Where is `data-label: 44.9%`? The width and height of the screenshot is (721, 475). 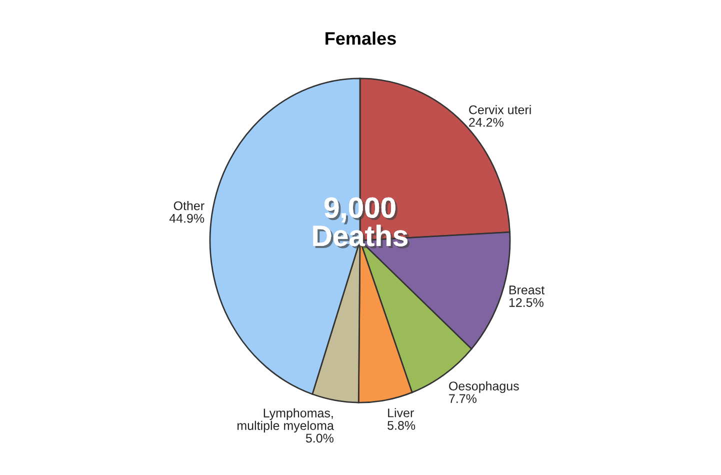 data-label: 44.9% is located at coordinates (186, 218).